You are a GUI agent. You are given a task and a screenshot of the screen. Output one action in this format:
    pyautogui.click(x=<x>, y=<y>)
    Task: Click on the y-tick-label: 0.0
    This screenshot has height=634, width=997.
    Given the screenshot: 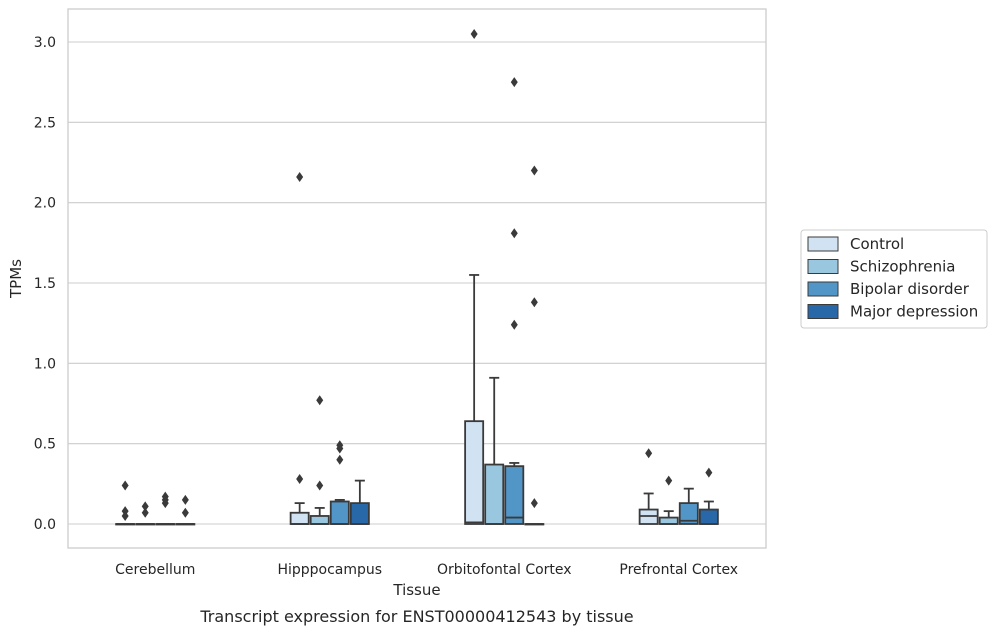 What is the action you would take?
    pyautogui.click(x=45, y=525)
    